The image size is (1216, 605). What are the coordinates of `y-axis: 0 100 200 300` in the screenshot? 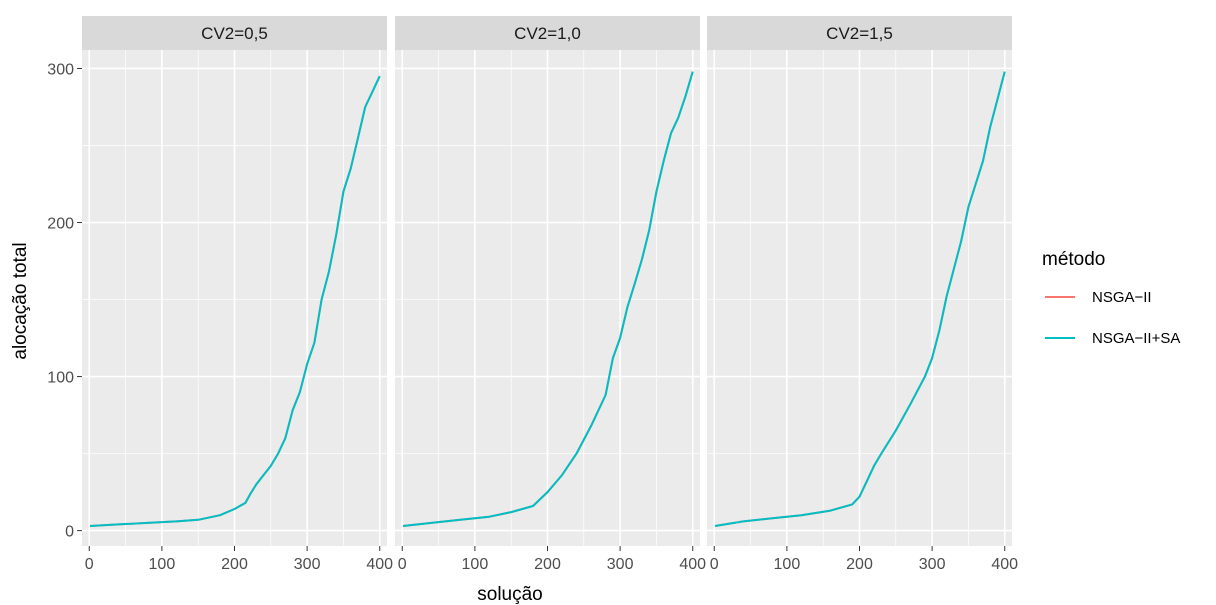 It's located at (64, 301).